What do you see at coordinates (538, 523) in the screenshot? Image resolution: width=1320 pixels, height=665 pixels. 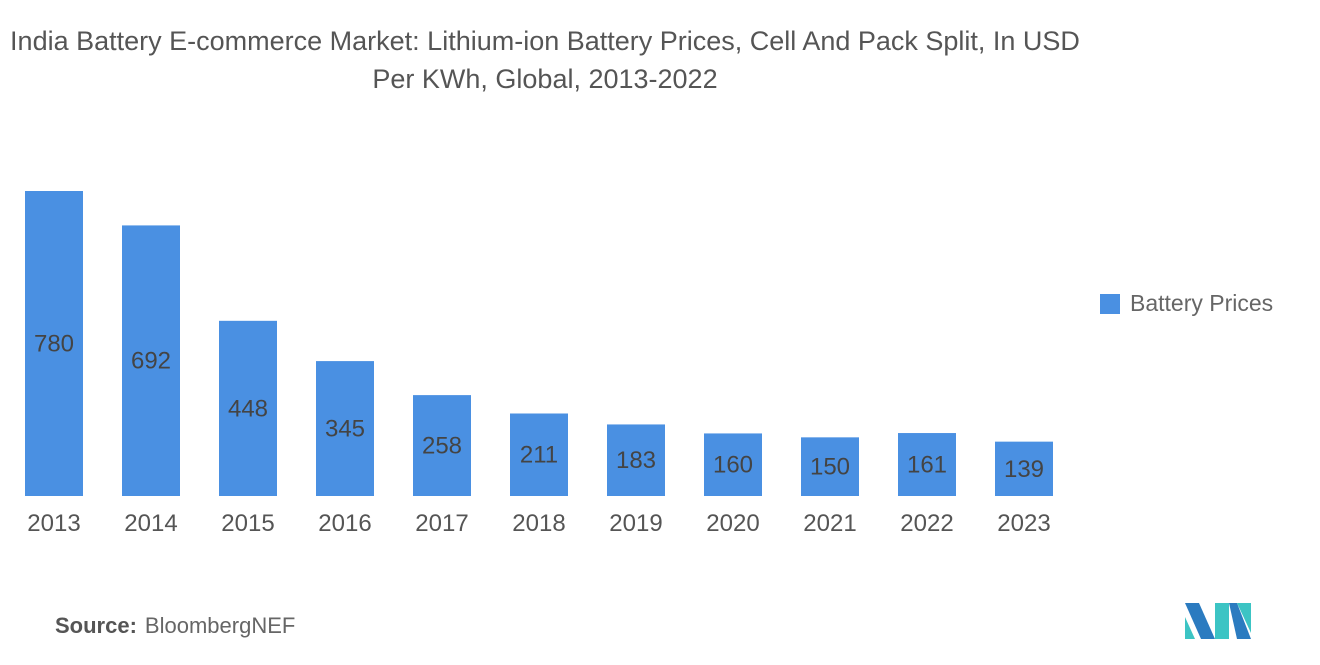 I see `x-tick-label-2018: 2018` at bounding box center [538, 523].